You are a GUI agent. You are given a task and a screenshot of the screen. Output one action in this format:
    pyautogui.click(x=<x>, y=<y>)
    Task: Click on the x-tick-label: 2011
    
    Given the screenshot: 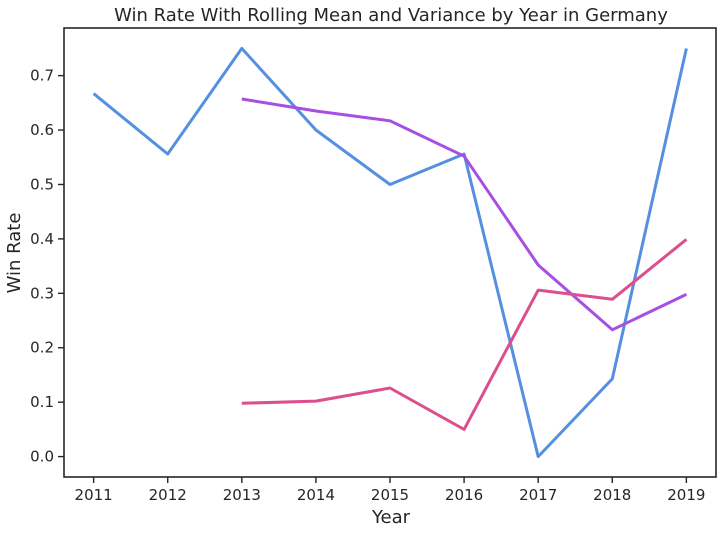 What is the action you would take?
    pyautogui.click(x=94, y=495)
    